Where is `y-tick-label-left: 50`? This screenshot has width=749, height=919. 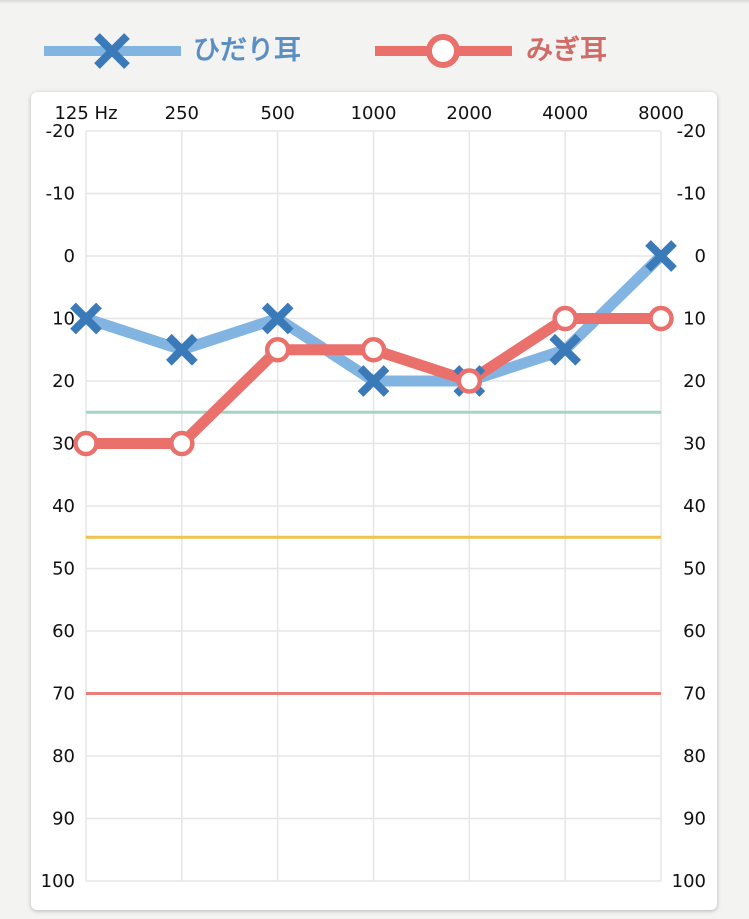 y-tick-label-left: 50 is located at coordinates (63, 569).